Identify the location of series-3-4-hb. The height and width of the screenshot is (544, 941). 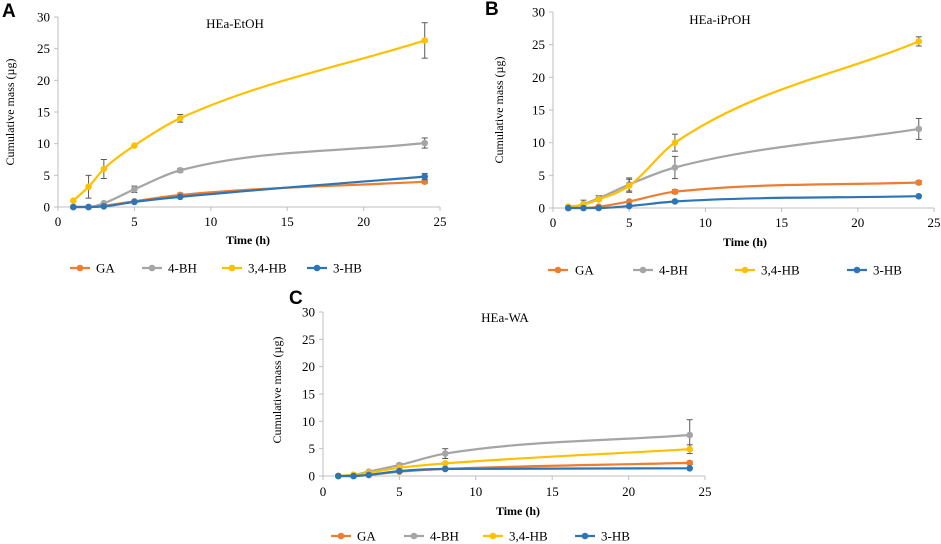
(514, 462).